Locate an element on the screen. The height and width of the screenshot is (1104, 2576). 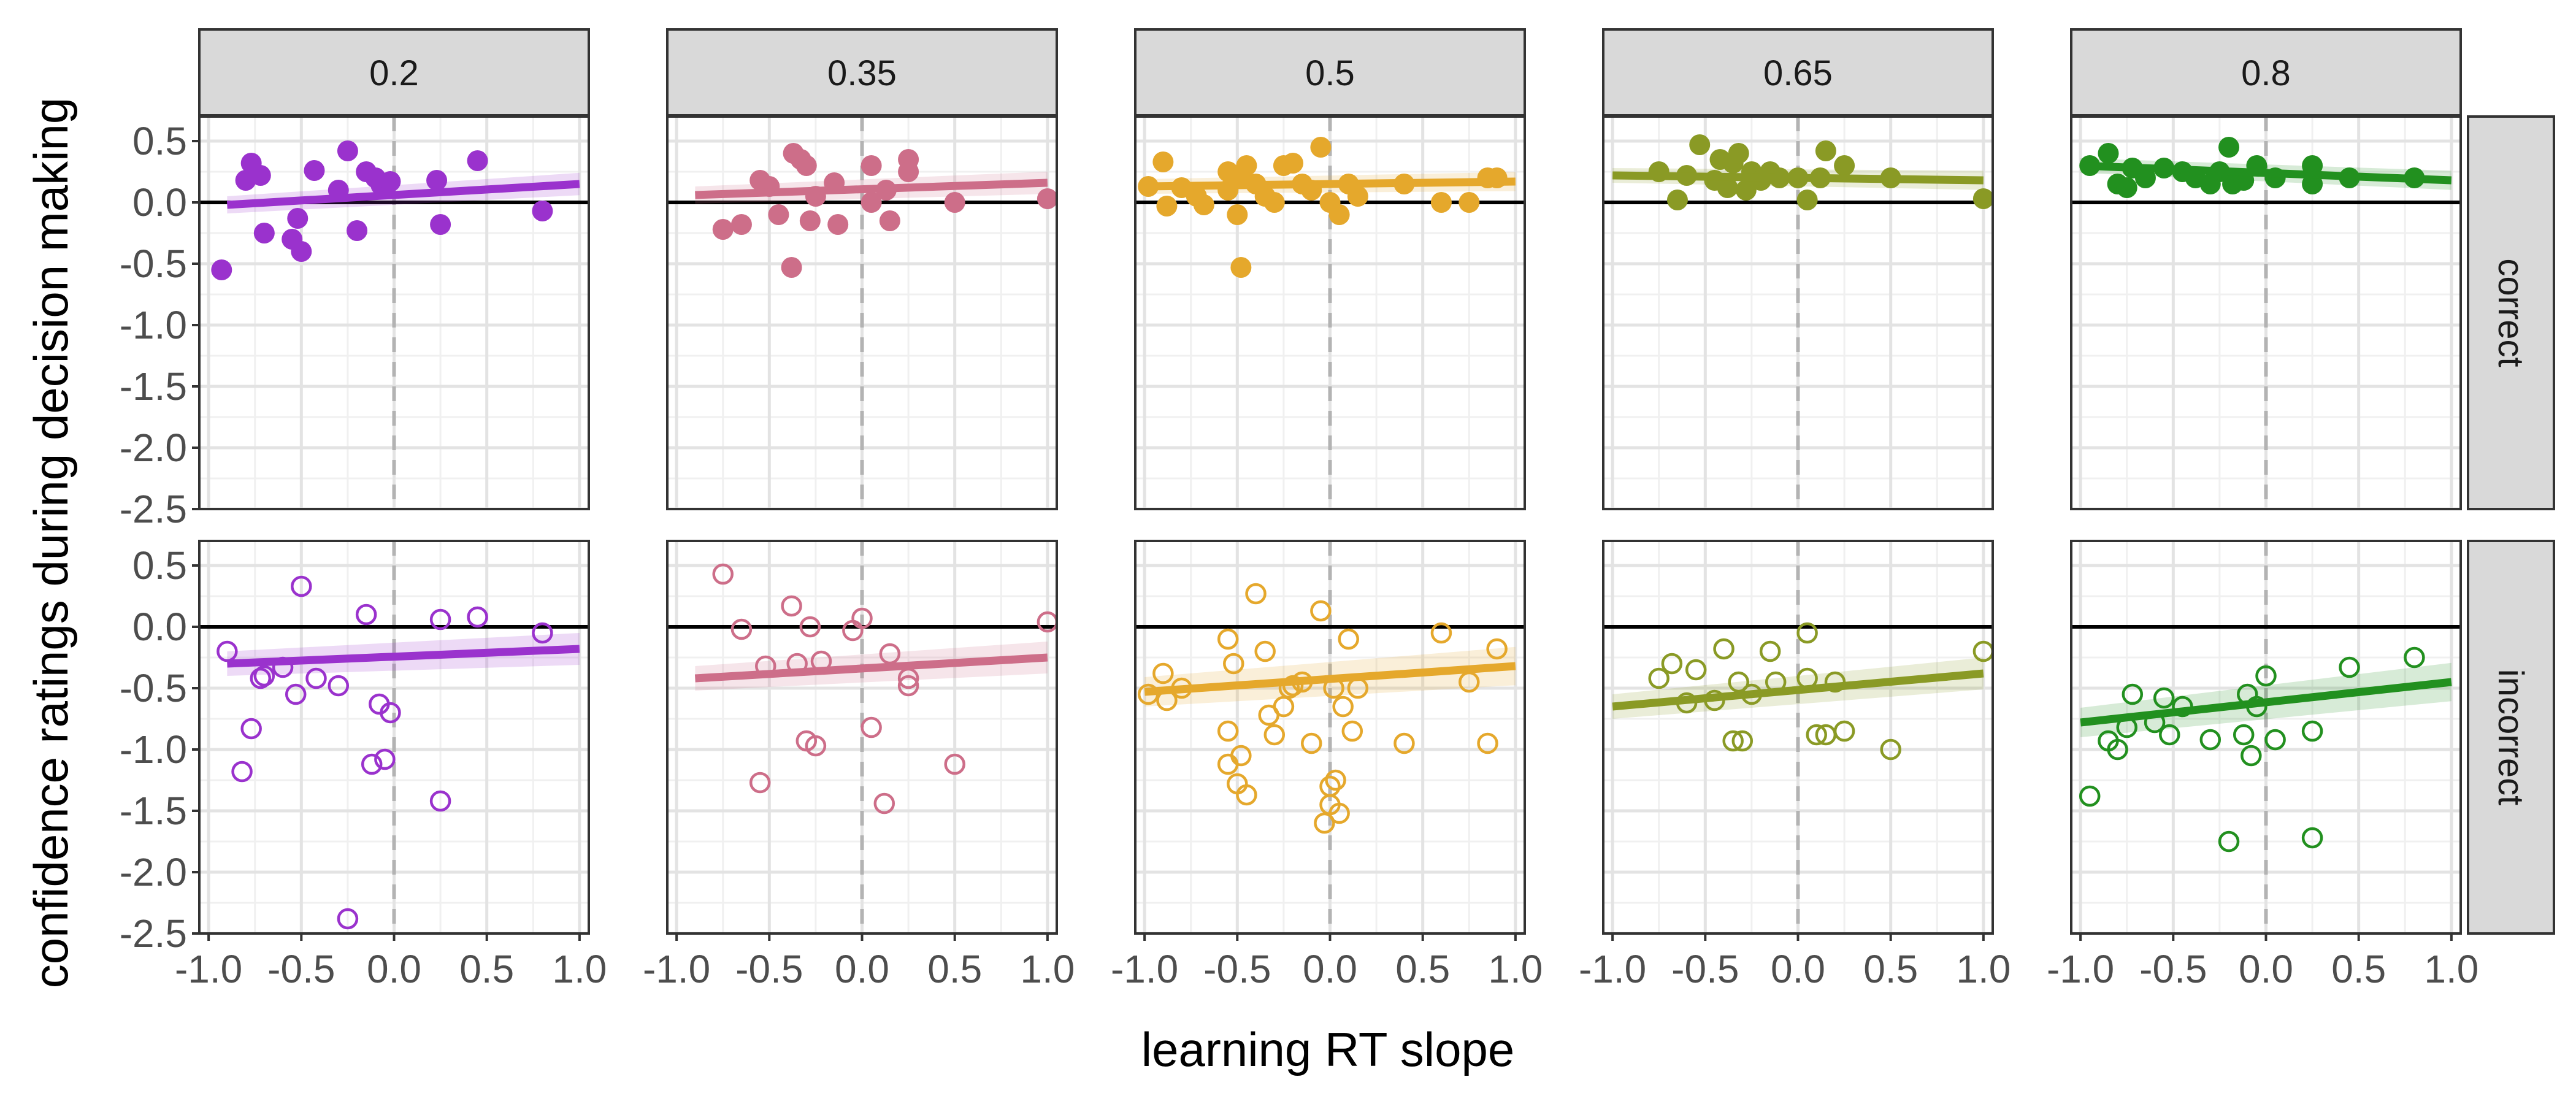
strip-label: 0.8 is located at coordinates (2266, 73).